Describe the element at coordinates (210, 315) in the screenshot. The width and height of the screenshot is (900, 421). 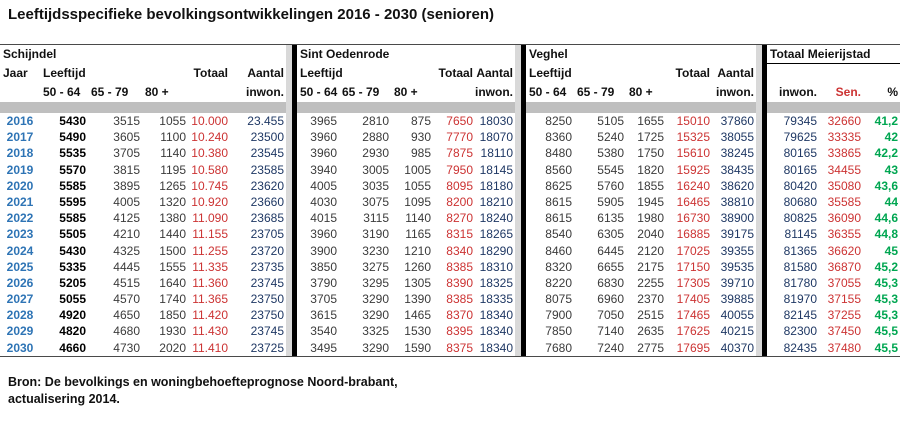
I see `data-cell: 11.420` at that location.